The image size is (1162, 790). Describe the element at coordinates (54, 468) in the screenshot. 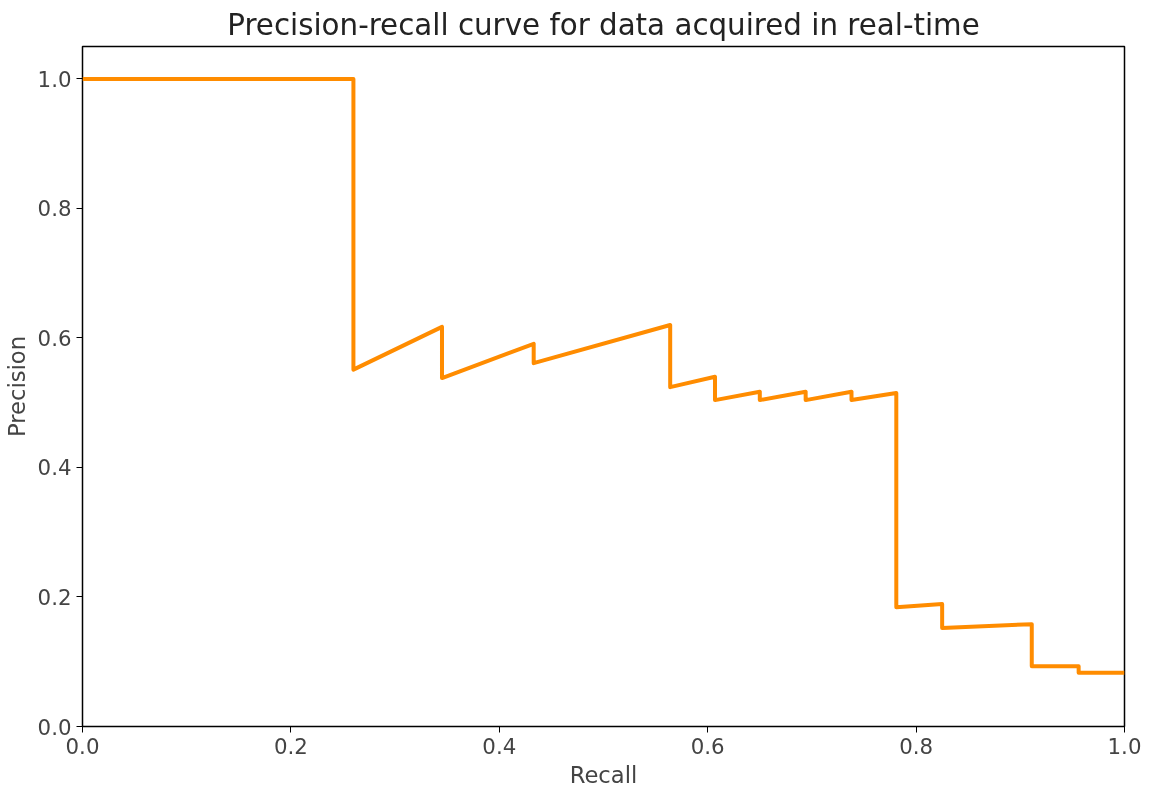

I see `y-tick-label: 0.4` at that location.